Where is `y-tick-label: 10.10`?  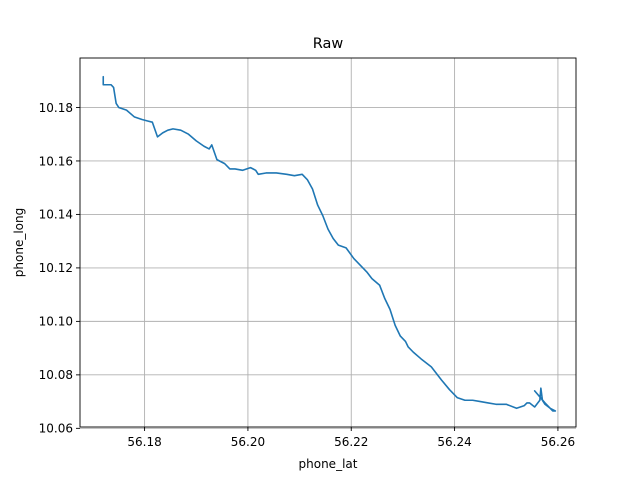 y-tick-label: 10.10 is located at coordinates (56, 322).